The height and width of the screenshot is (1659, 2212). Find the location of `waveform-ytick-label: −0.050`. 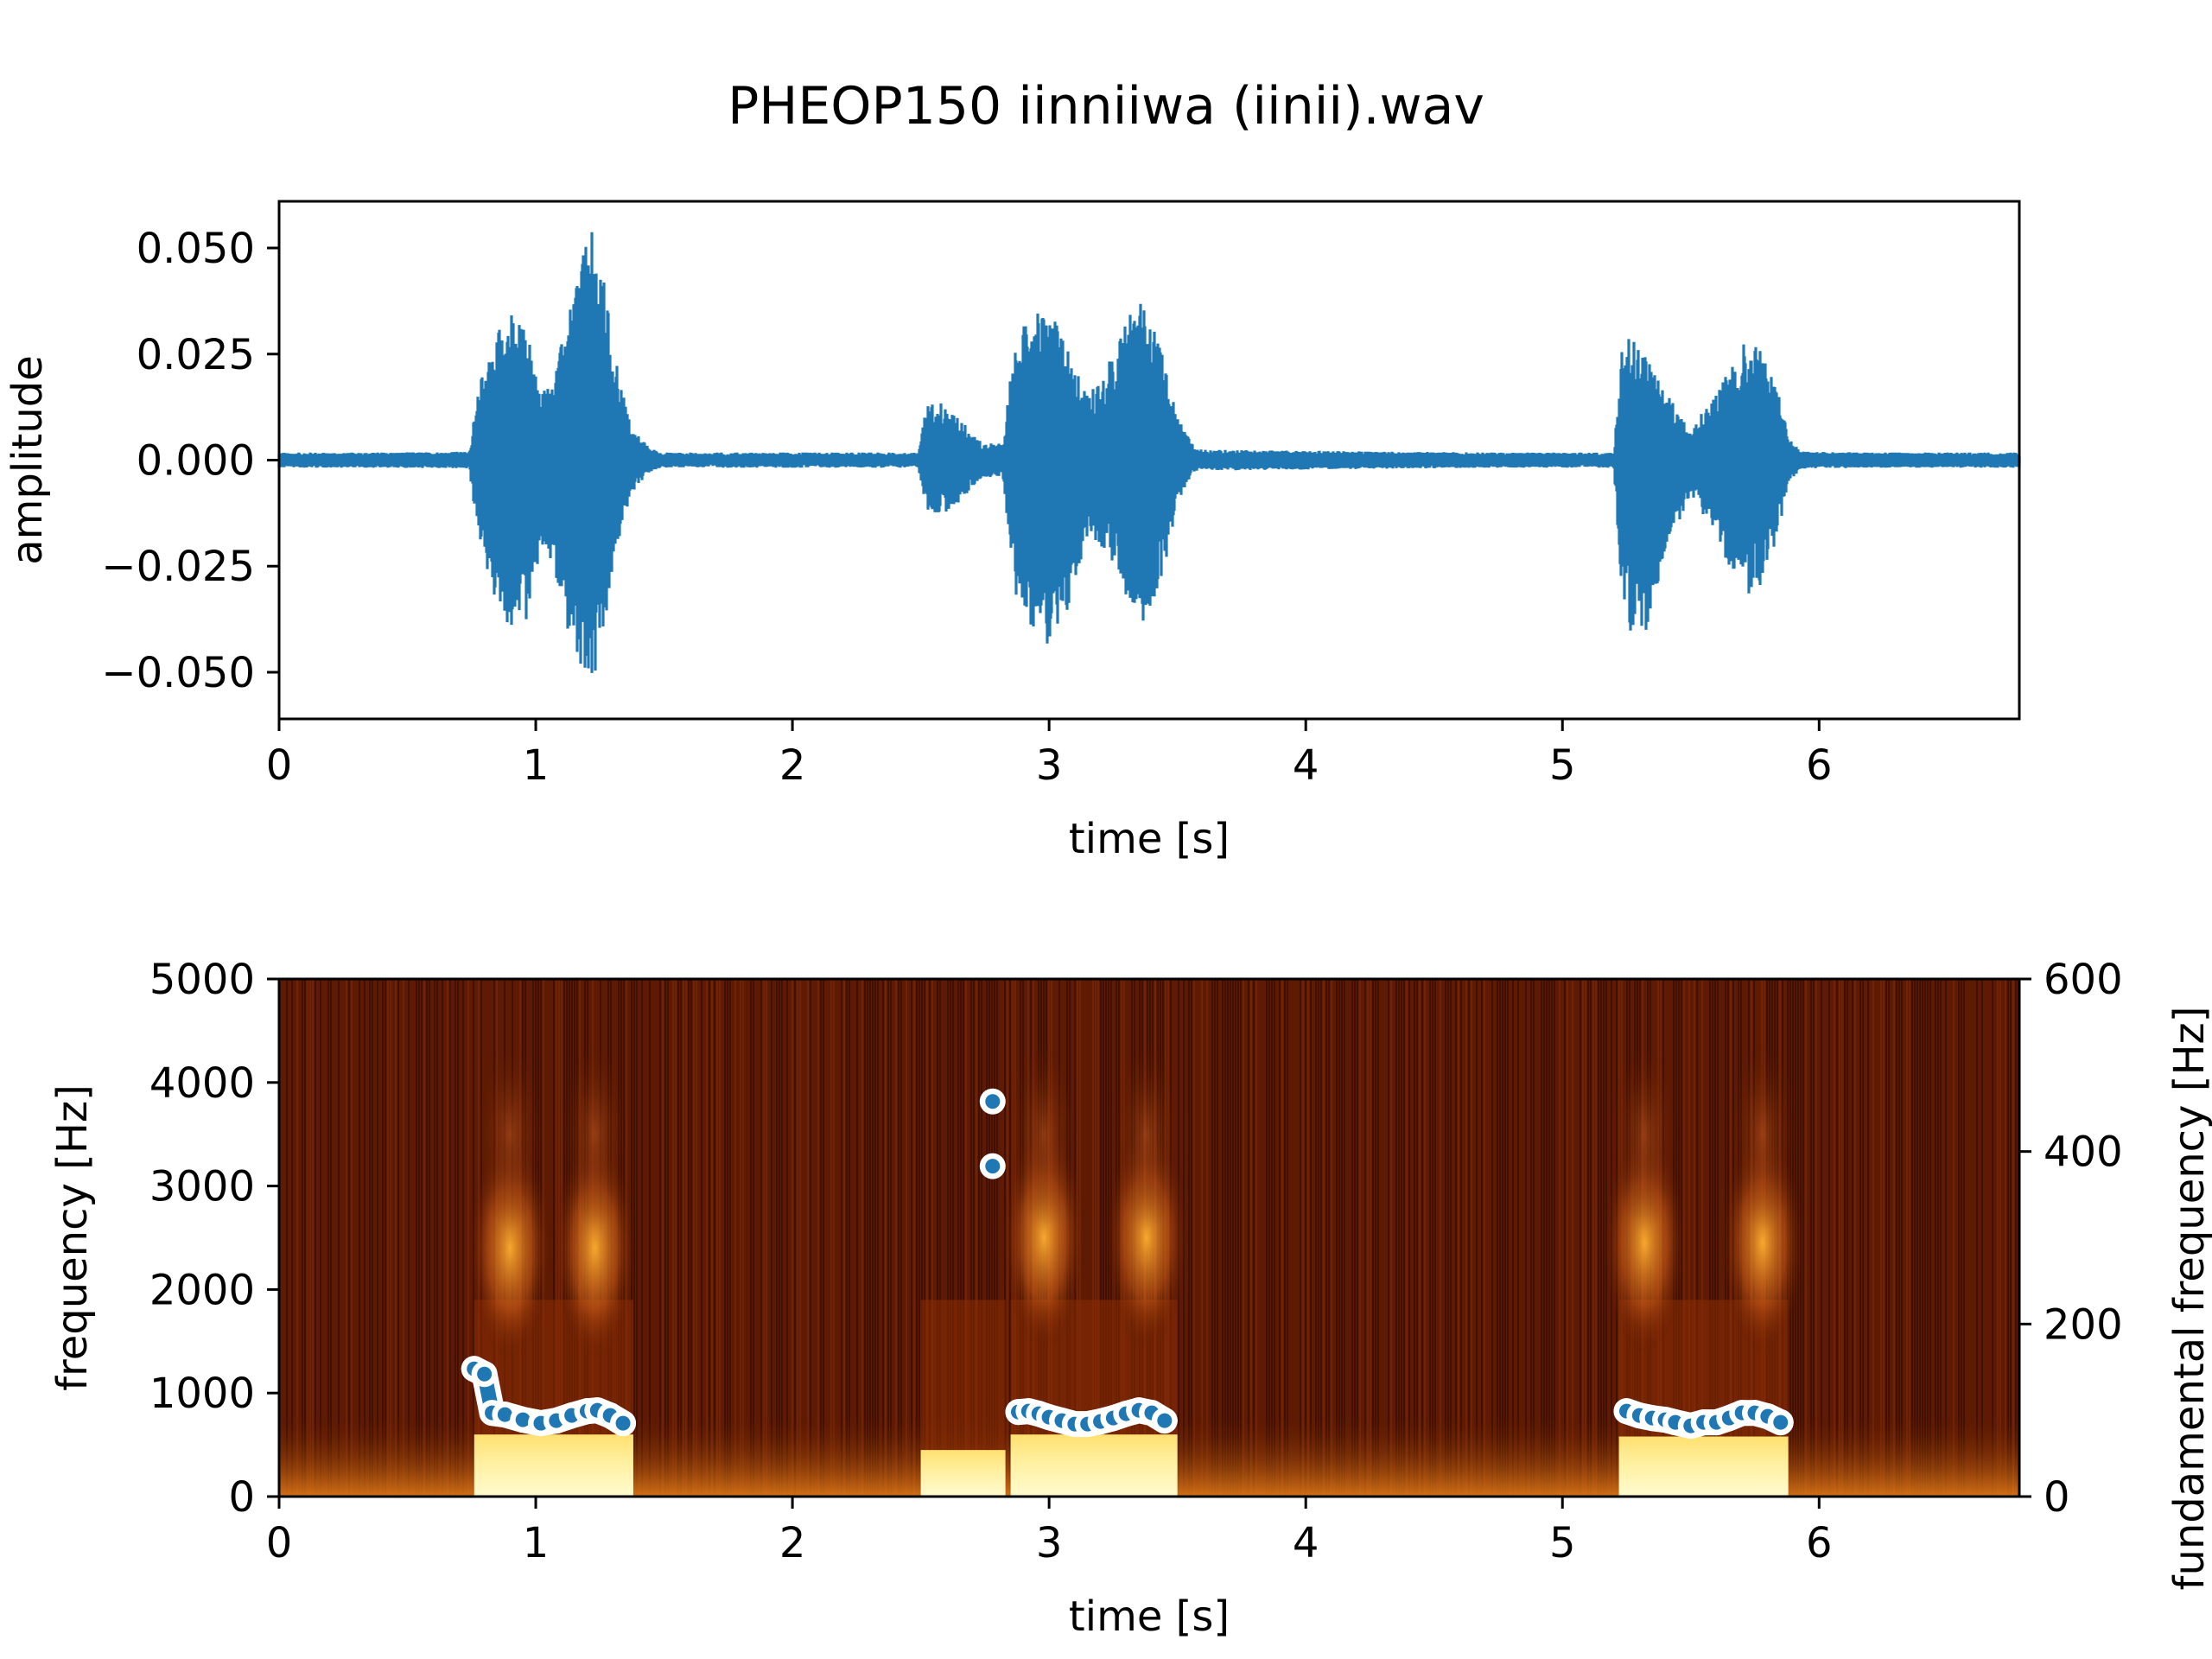

waveform-ytick-label: −0.050 is located at coordinates (178, 673).